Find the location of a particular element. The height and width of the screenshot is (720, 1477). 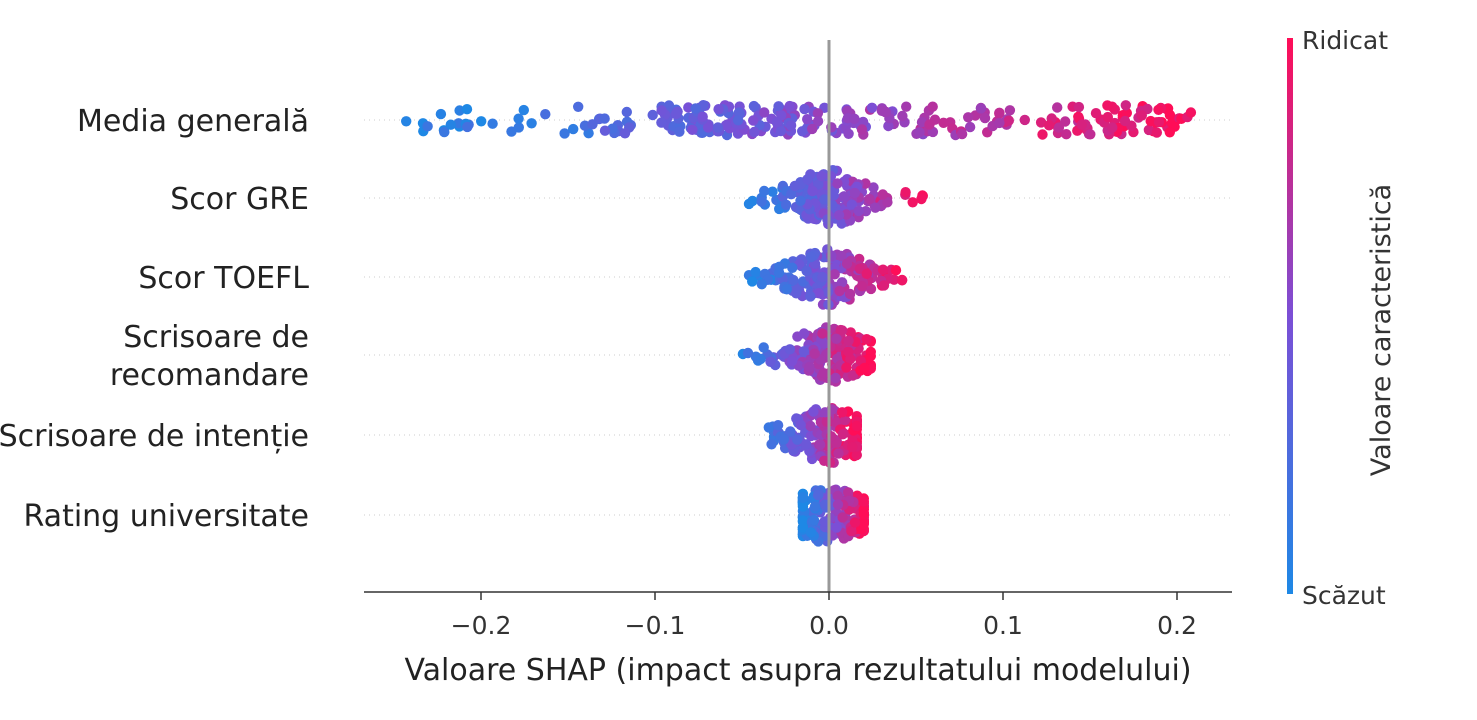

colorbar-high-label: Ridicat is located at coordinates (1345, 40).